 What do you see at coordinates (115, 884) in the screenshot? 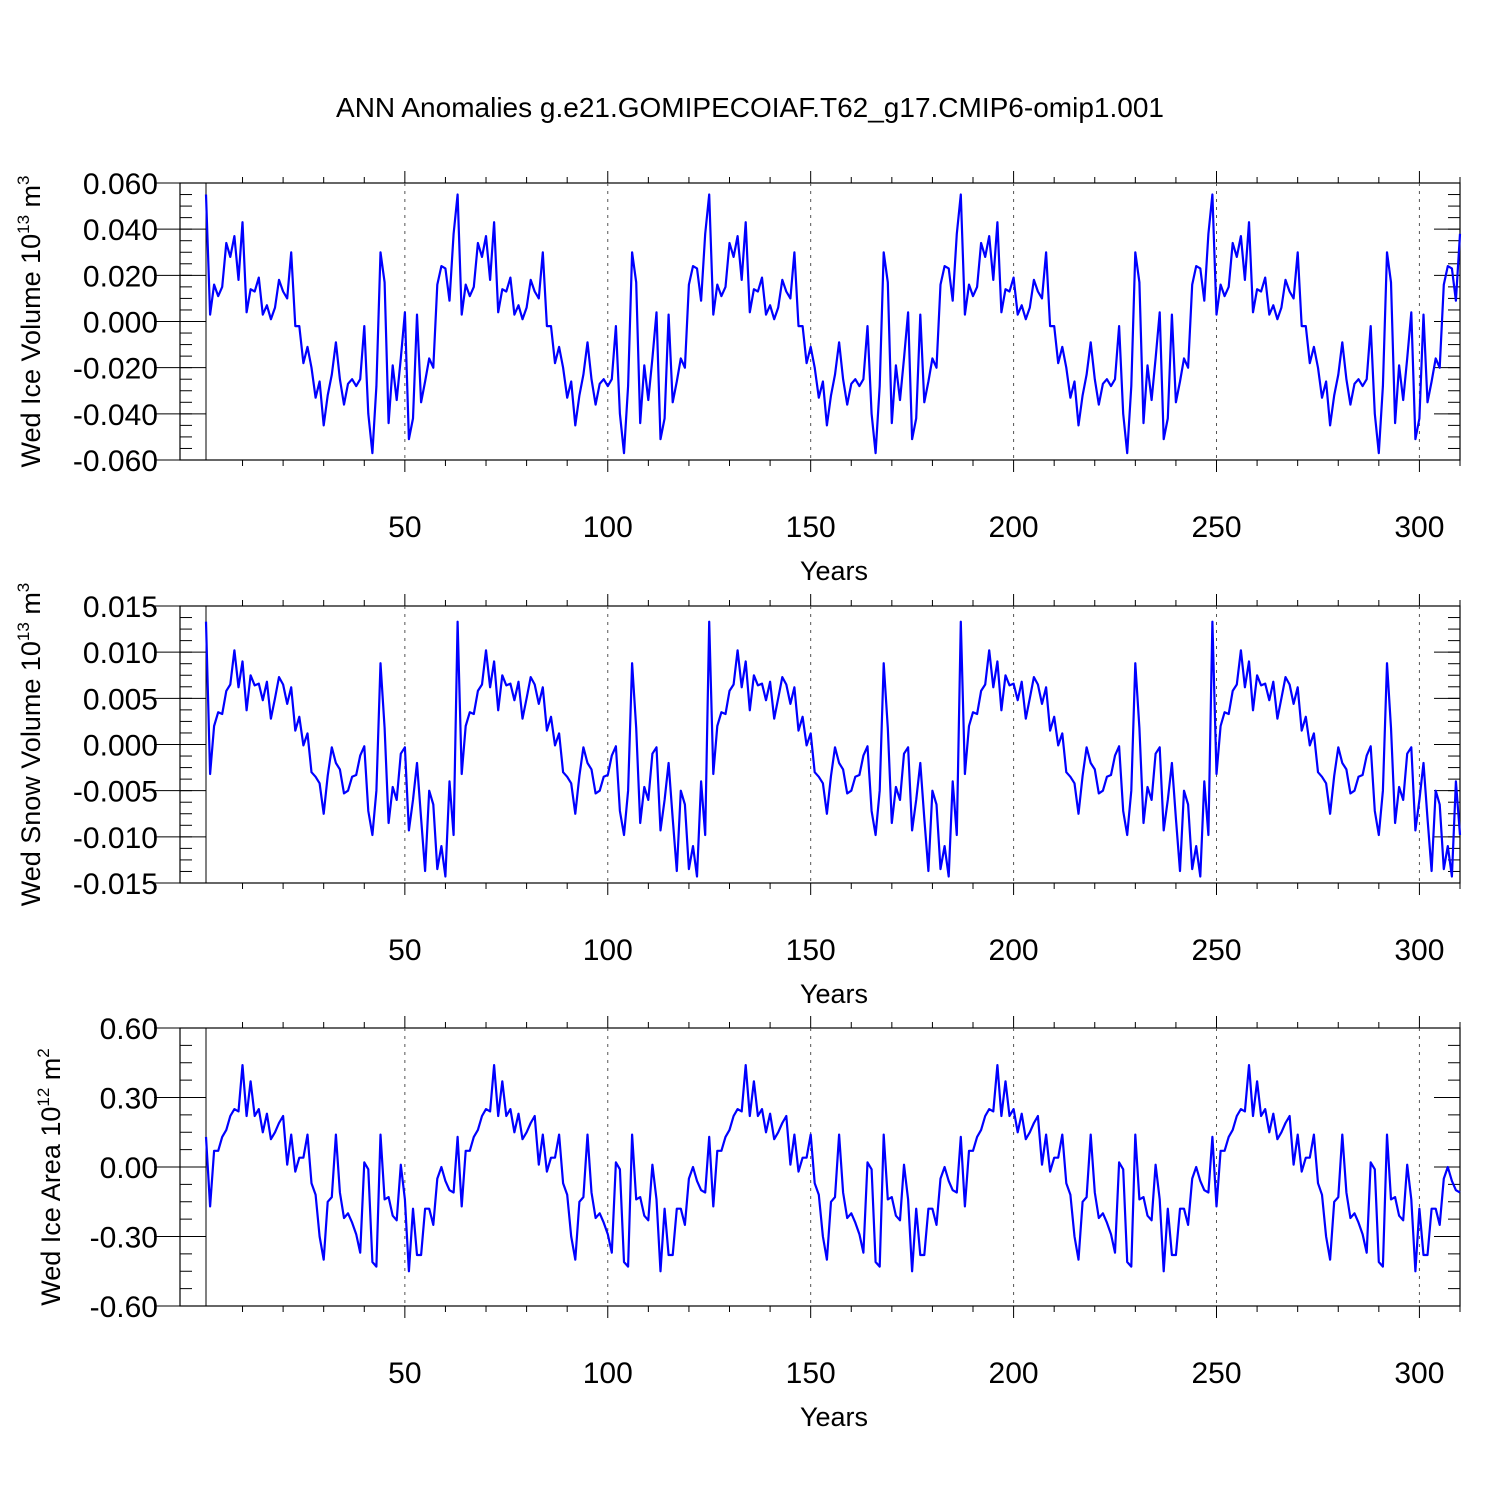
I see `snow-volume-ytick-label: -0.015` at bounding box center [115, 884].